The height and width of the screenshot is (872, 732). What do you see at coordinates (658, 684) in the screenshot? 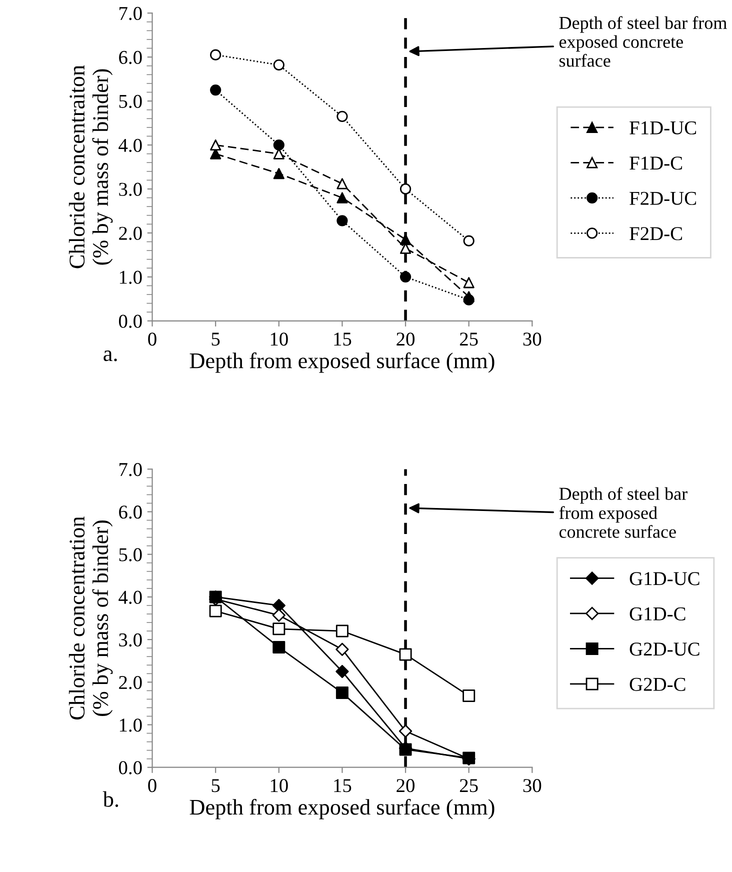
I see `legend-label: G2D-C` at bounding box center [658, 684].